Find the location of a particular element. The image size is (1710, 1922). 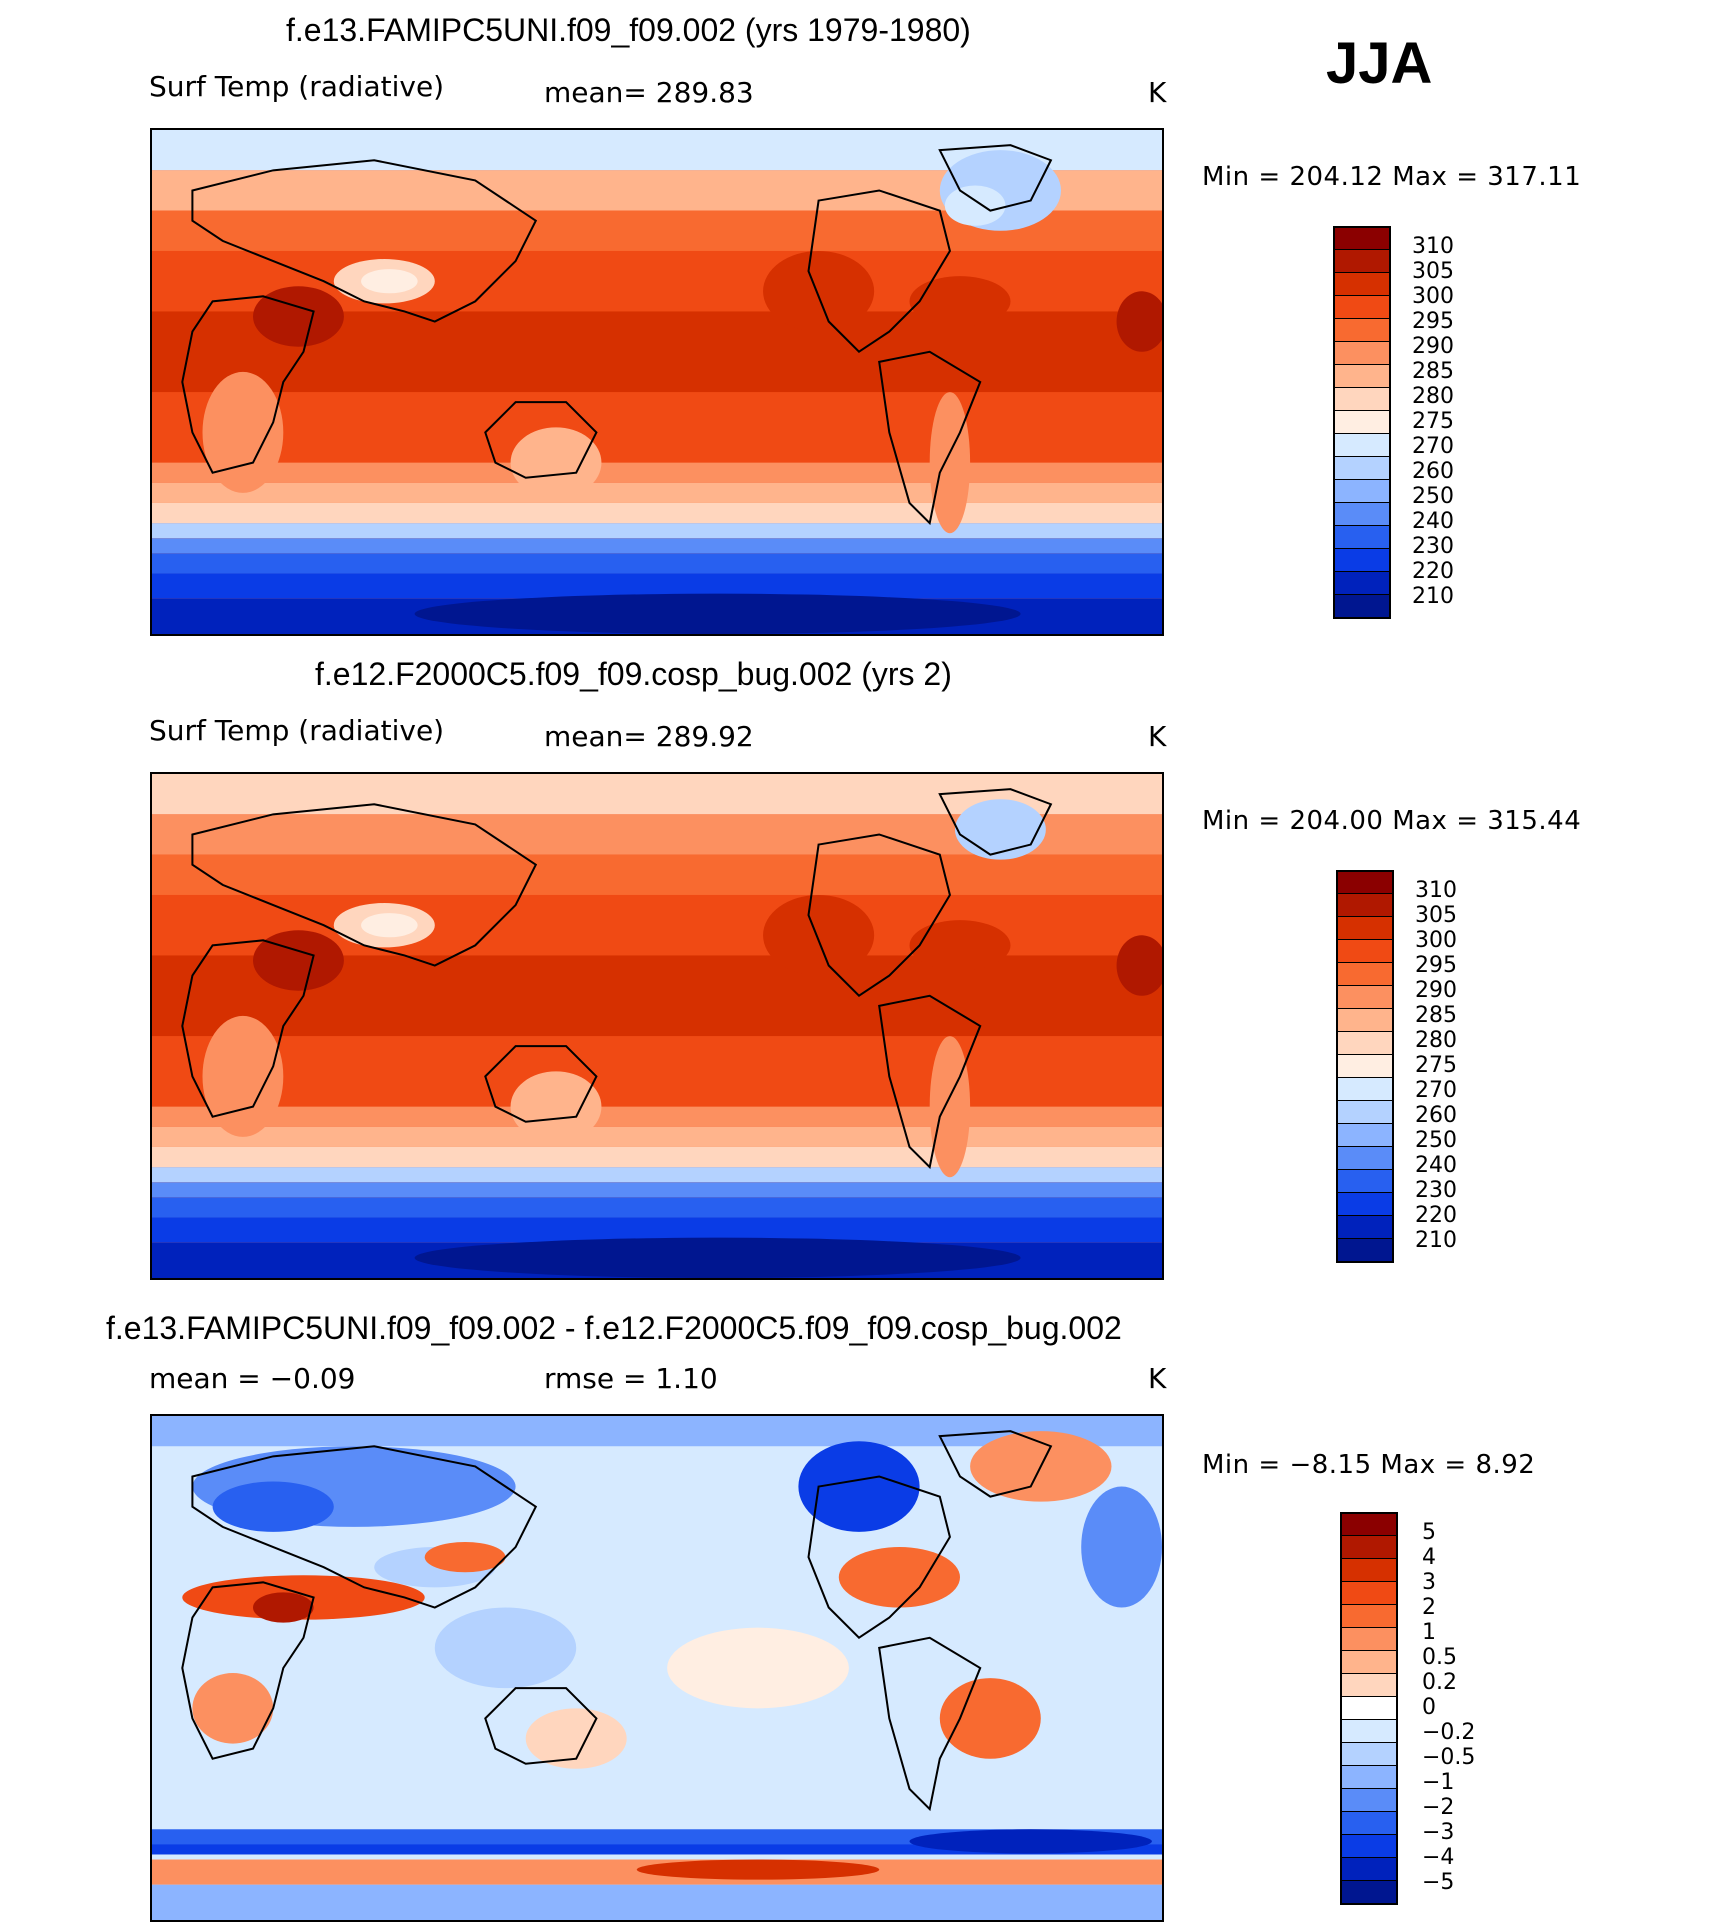

panel-2-colorbar is located at coordinates (1365, 1066).